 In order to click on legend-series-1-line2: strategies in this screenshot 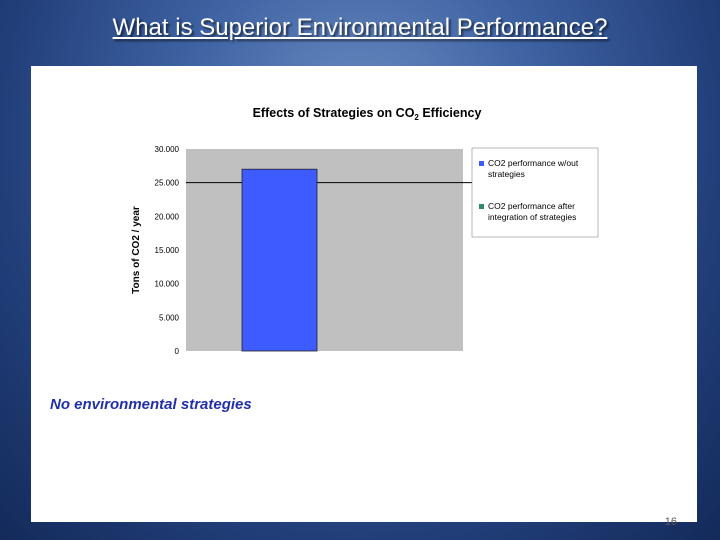, I will do `click(506, 174)`.